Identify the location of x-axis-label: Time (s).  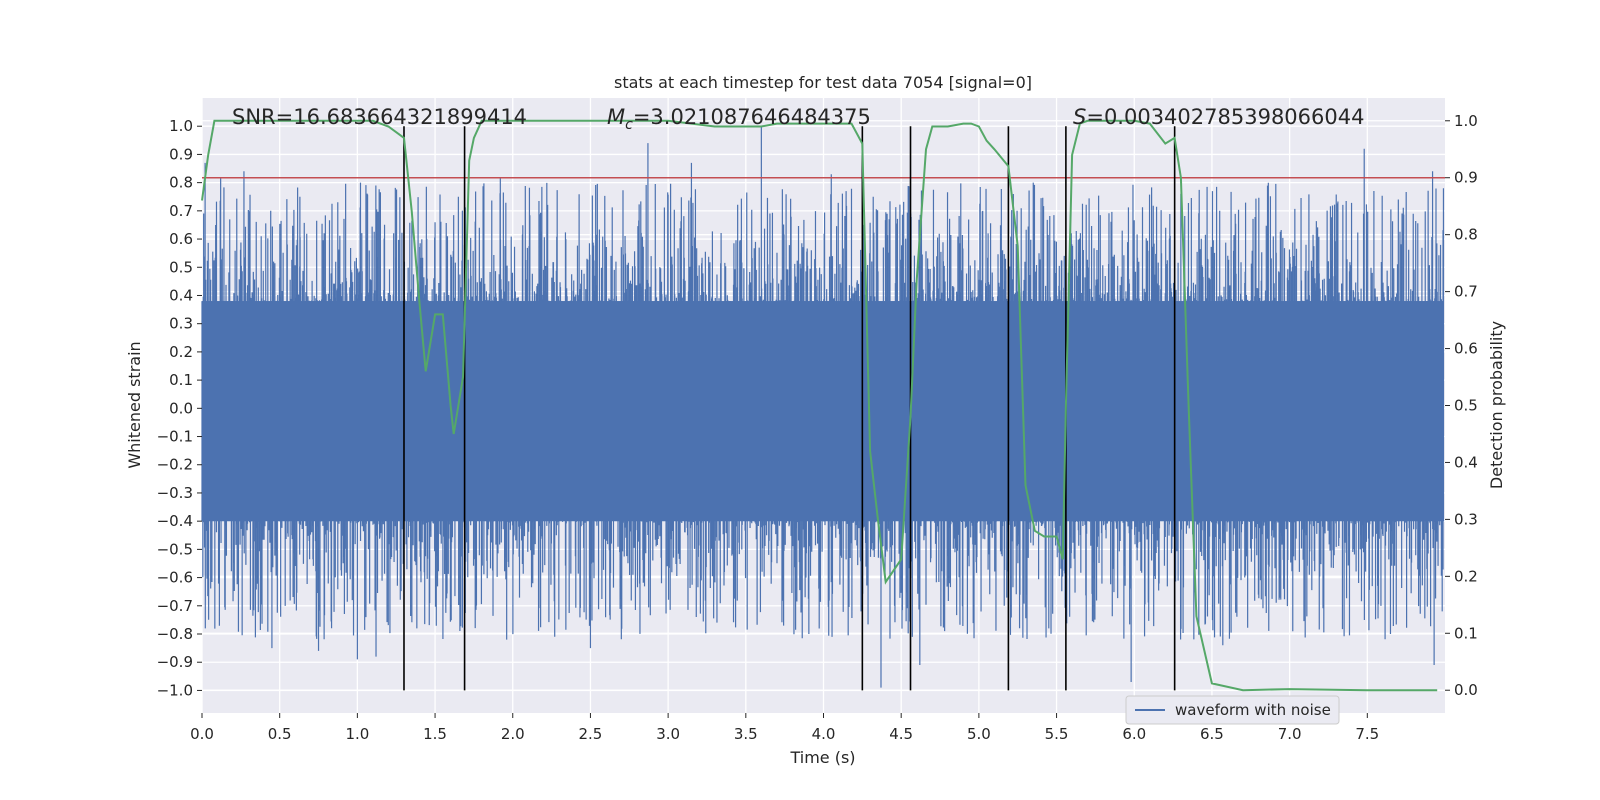
(822, 757).